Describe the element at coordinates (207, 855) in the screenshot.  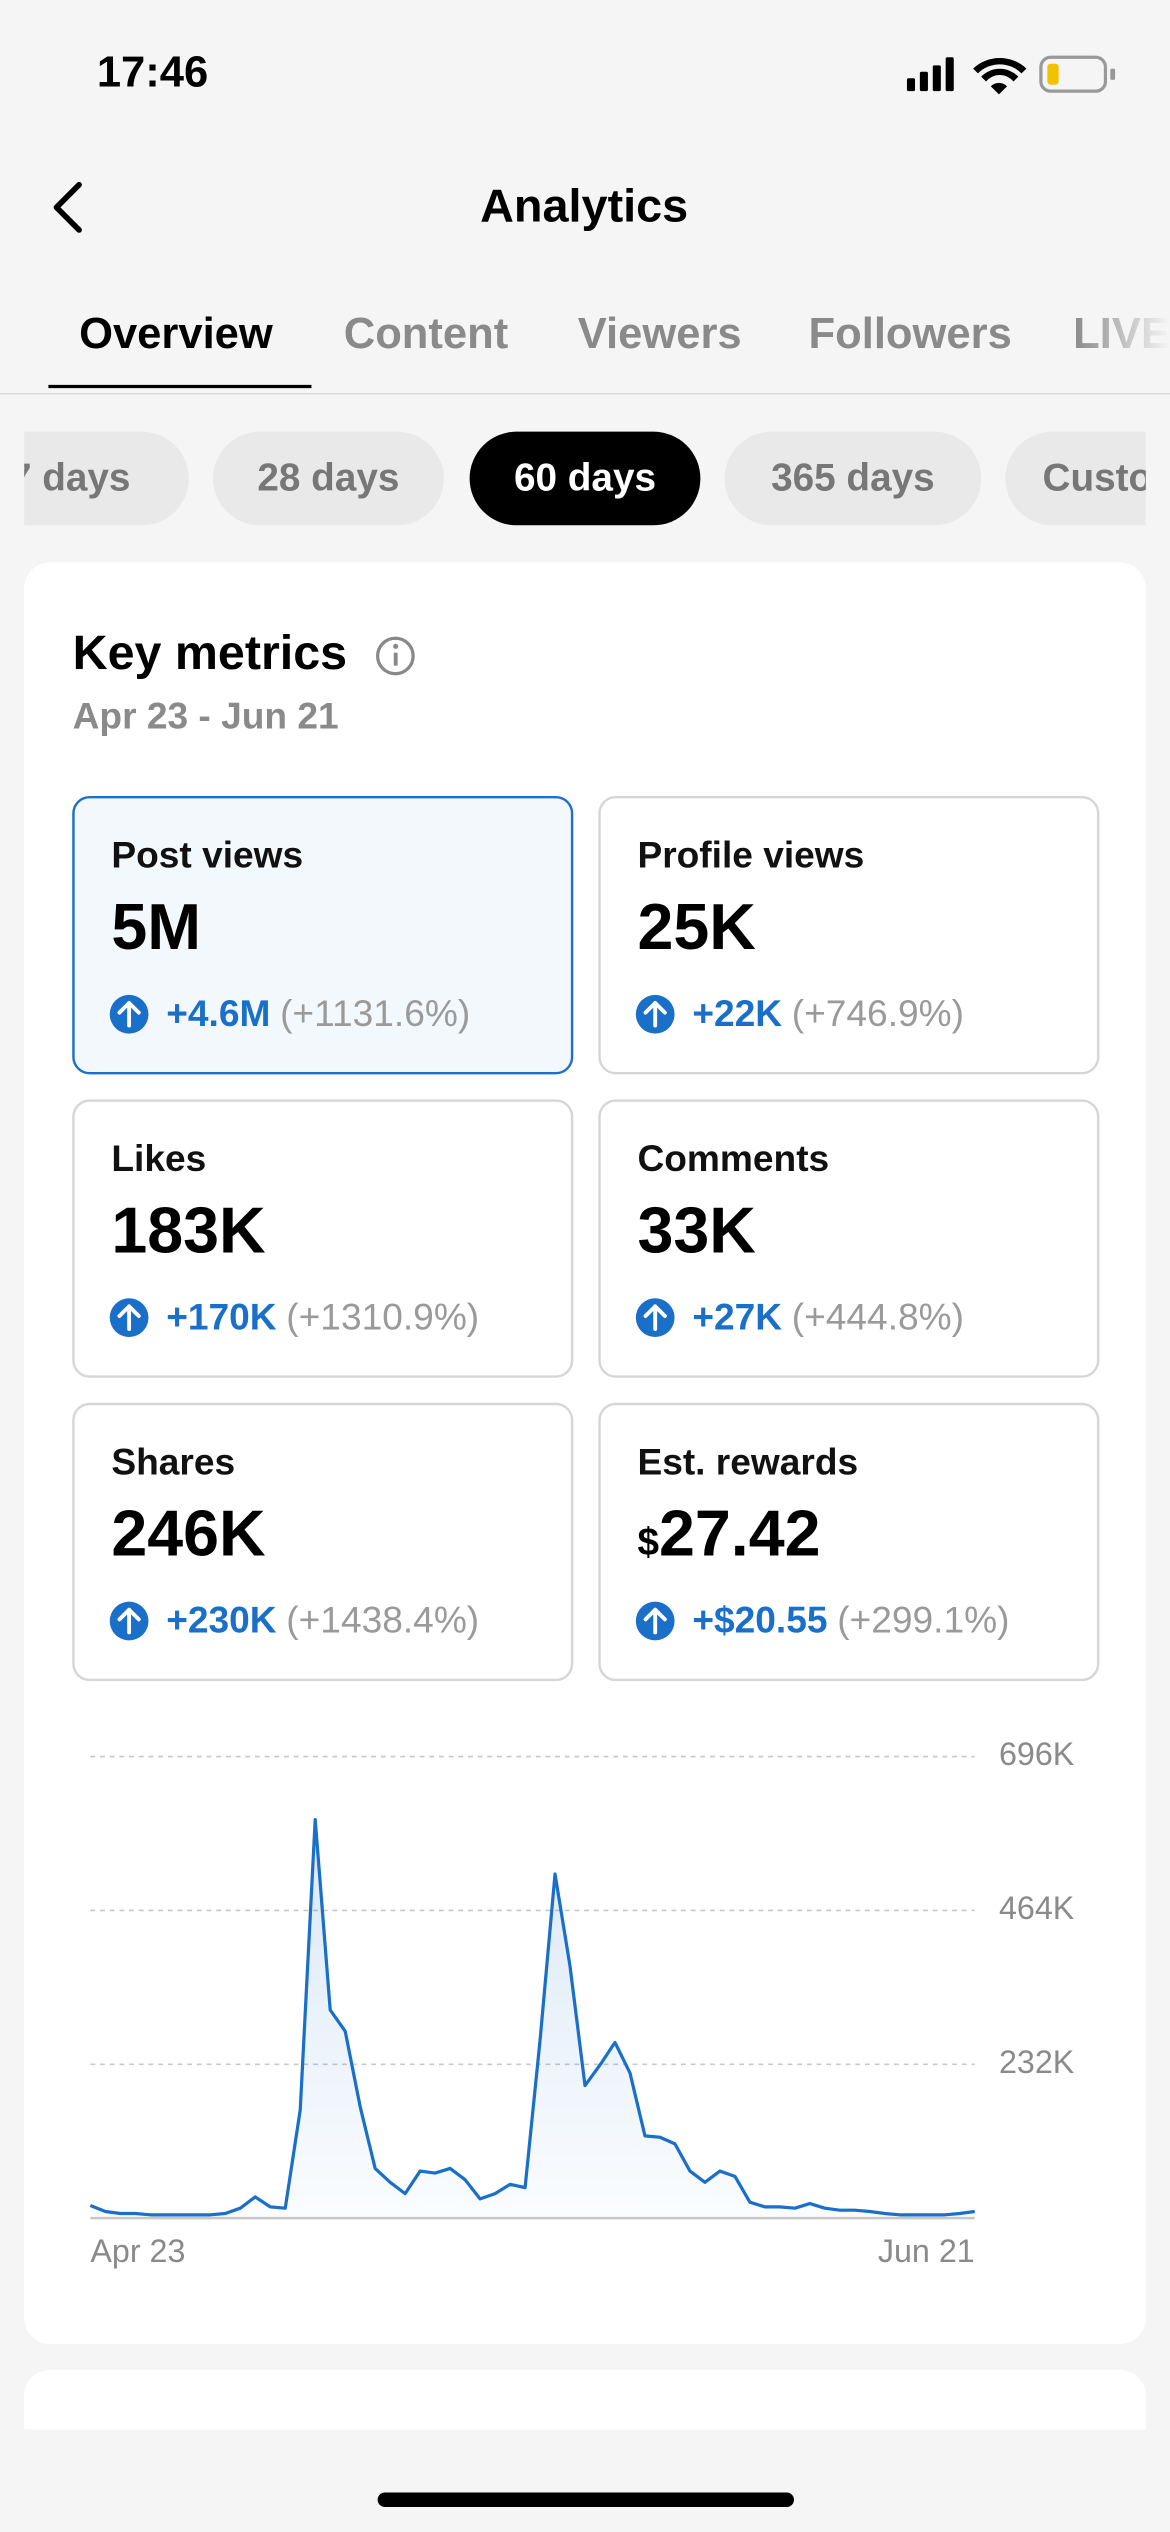
I see `metric-label: Post views` at that location.